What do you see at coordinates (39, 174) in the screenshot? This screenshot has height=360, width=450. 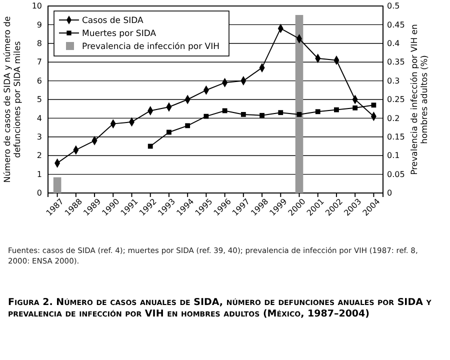 I see `y-tick-label: 1` at bounding box center [39, 174].